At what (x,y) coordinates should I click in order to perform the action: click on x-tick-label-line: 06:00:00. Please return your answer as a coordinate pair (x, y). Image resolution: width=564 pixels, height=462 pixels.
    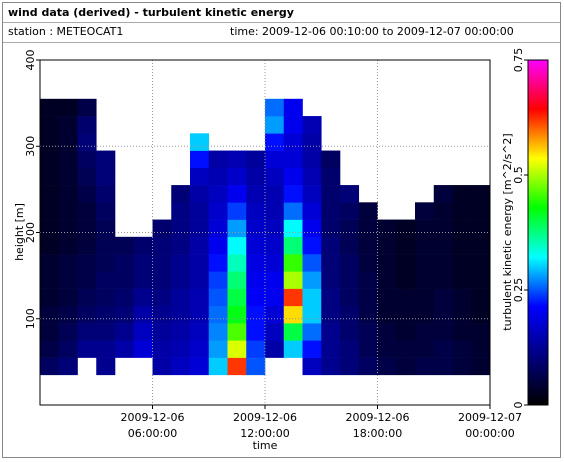
    Looking at the image, I should click on (152, 433).